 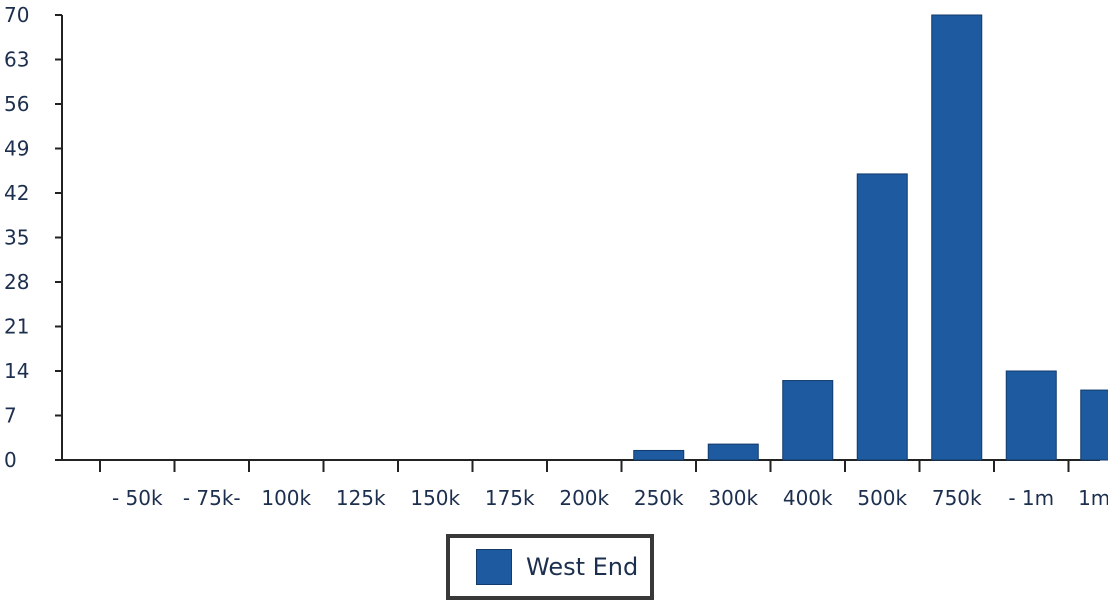 What do you see at coordinates (10, 416) in the screenshot?
I see `y-tick-label: 7` at bounding box center [10, 416].